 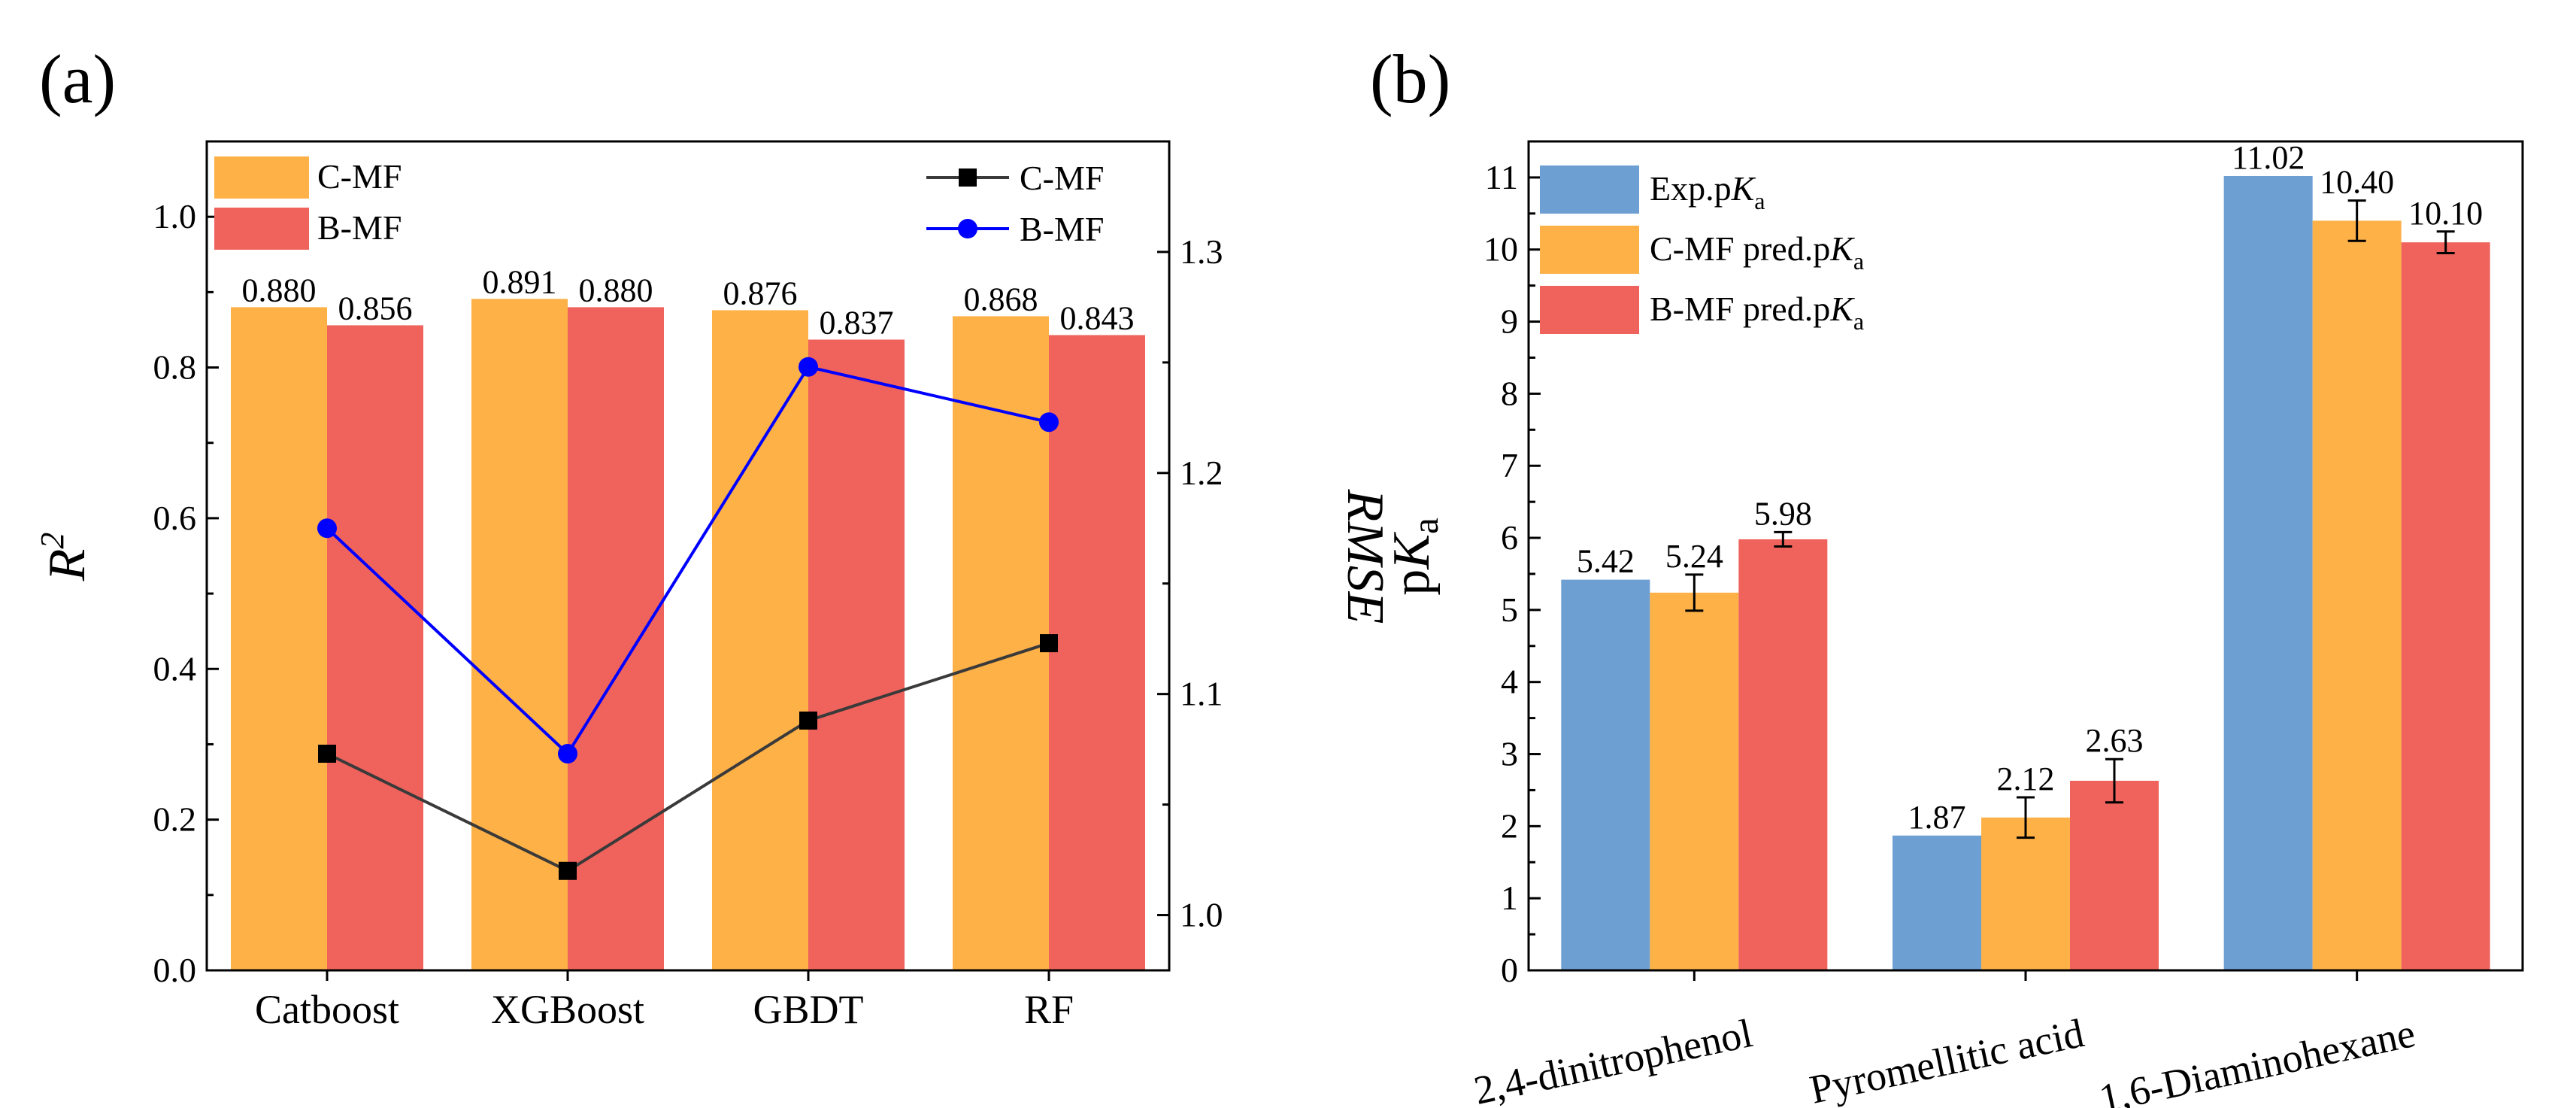 What do you see at coordinates (175, 820) in the screenshot?
I see `y-tick-label: 0.2` at bounding box center [175, 820].